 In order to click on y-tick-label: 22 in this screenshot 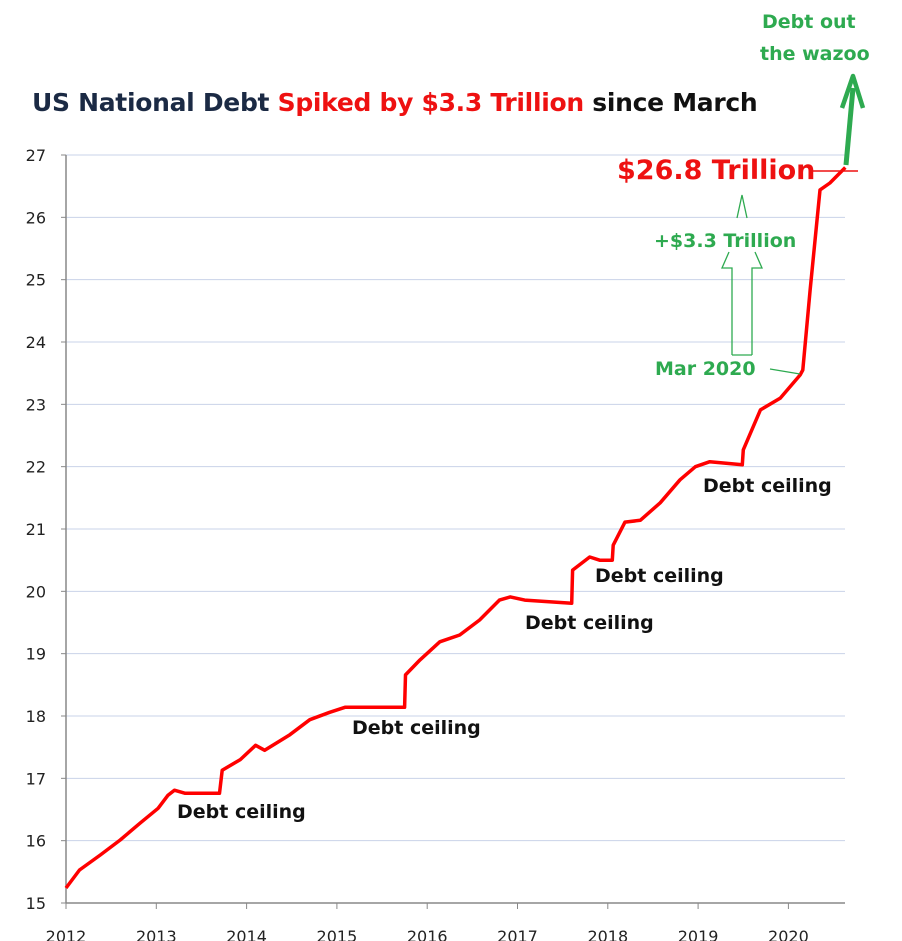, I will do `click(36, 467)`.